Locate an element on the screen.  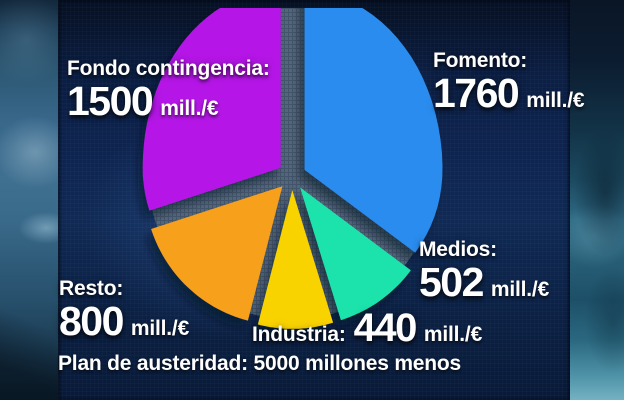
slice-value: 502 is located at coordinates (451, 282).